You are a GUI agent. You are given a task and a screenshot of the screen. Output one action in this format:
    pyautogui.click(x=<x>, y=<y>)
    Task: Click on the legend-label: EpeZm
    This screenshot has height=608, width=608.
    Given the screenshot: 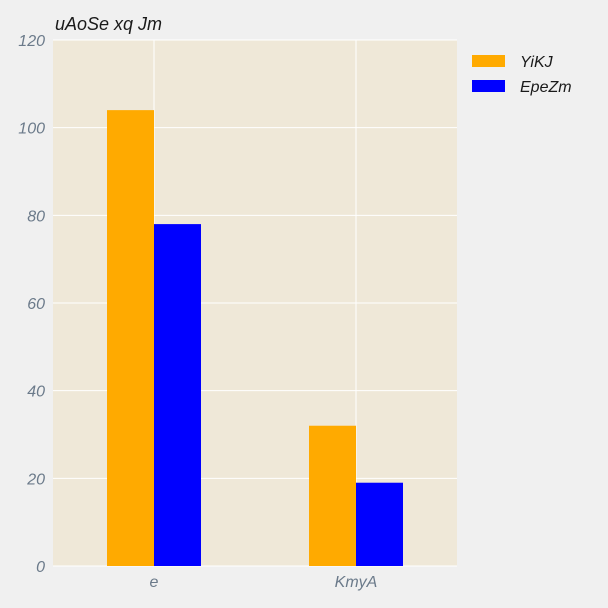 What is the action you would take?
    pyautogui.click(x=546, y=87)
    